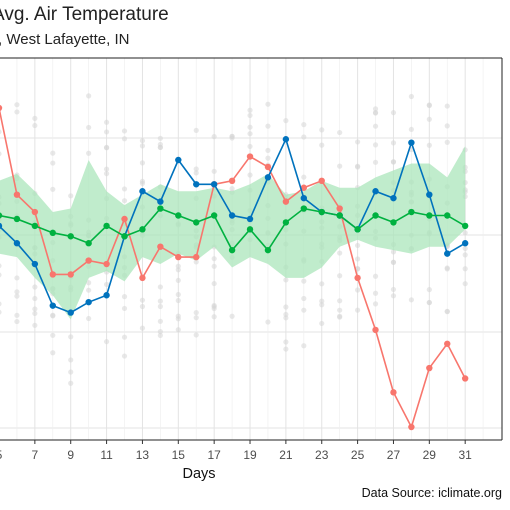 This screenshot has height=510, width=510. Describe the element at coordinates (322, 455) in the screenshot. I see `x-tick-label: 23` at that location.